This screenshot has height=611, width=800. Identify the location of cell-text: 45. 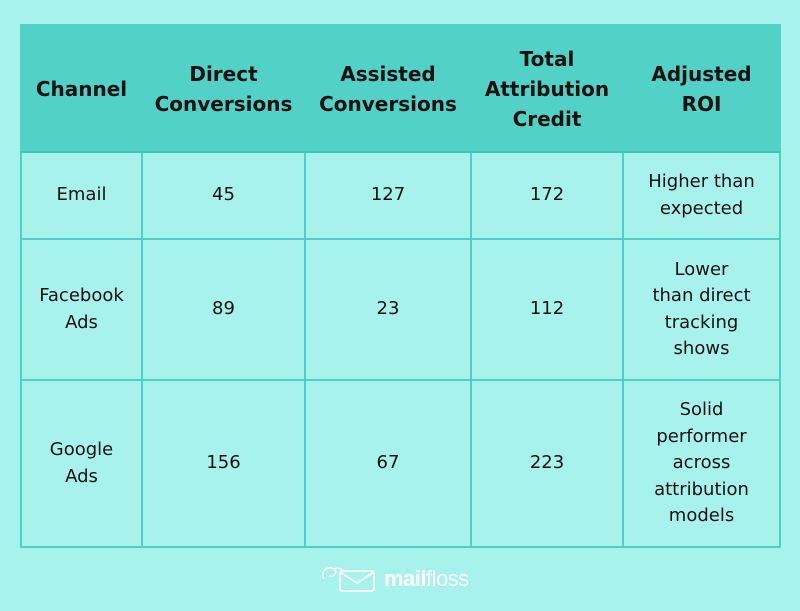
(223, 195).